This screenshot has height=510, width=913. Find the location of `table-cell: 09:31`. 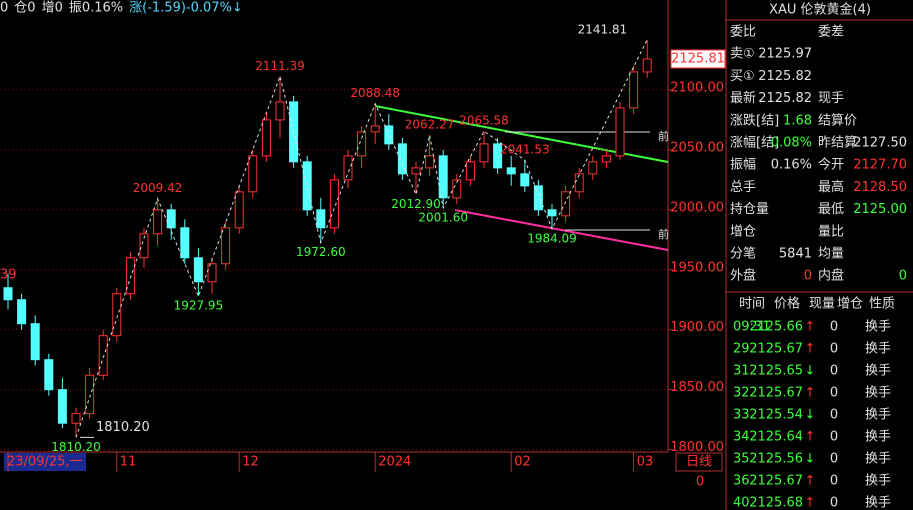

table-cell: 09:31 is located at coordinates (751, 327).